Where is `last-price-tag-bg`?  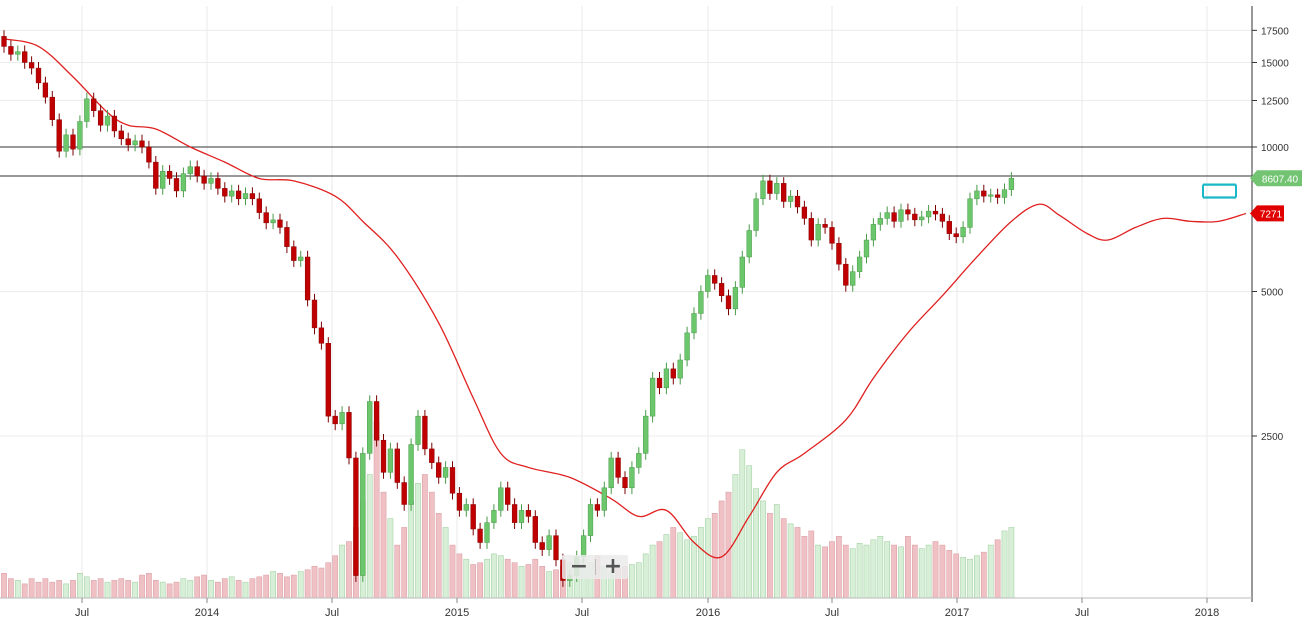
last-price-tag-bg is located at coordinates (1276, 178).